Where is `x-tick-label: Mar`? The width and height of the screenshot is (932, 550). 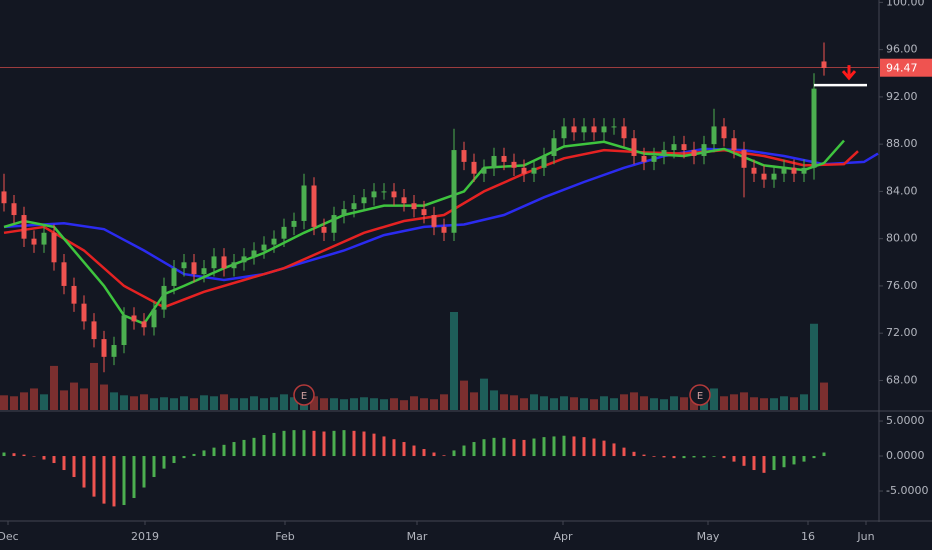 x-tick-label: Mar is located at coordinates (417, 536).